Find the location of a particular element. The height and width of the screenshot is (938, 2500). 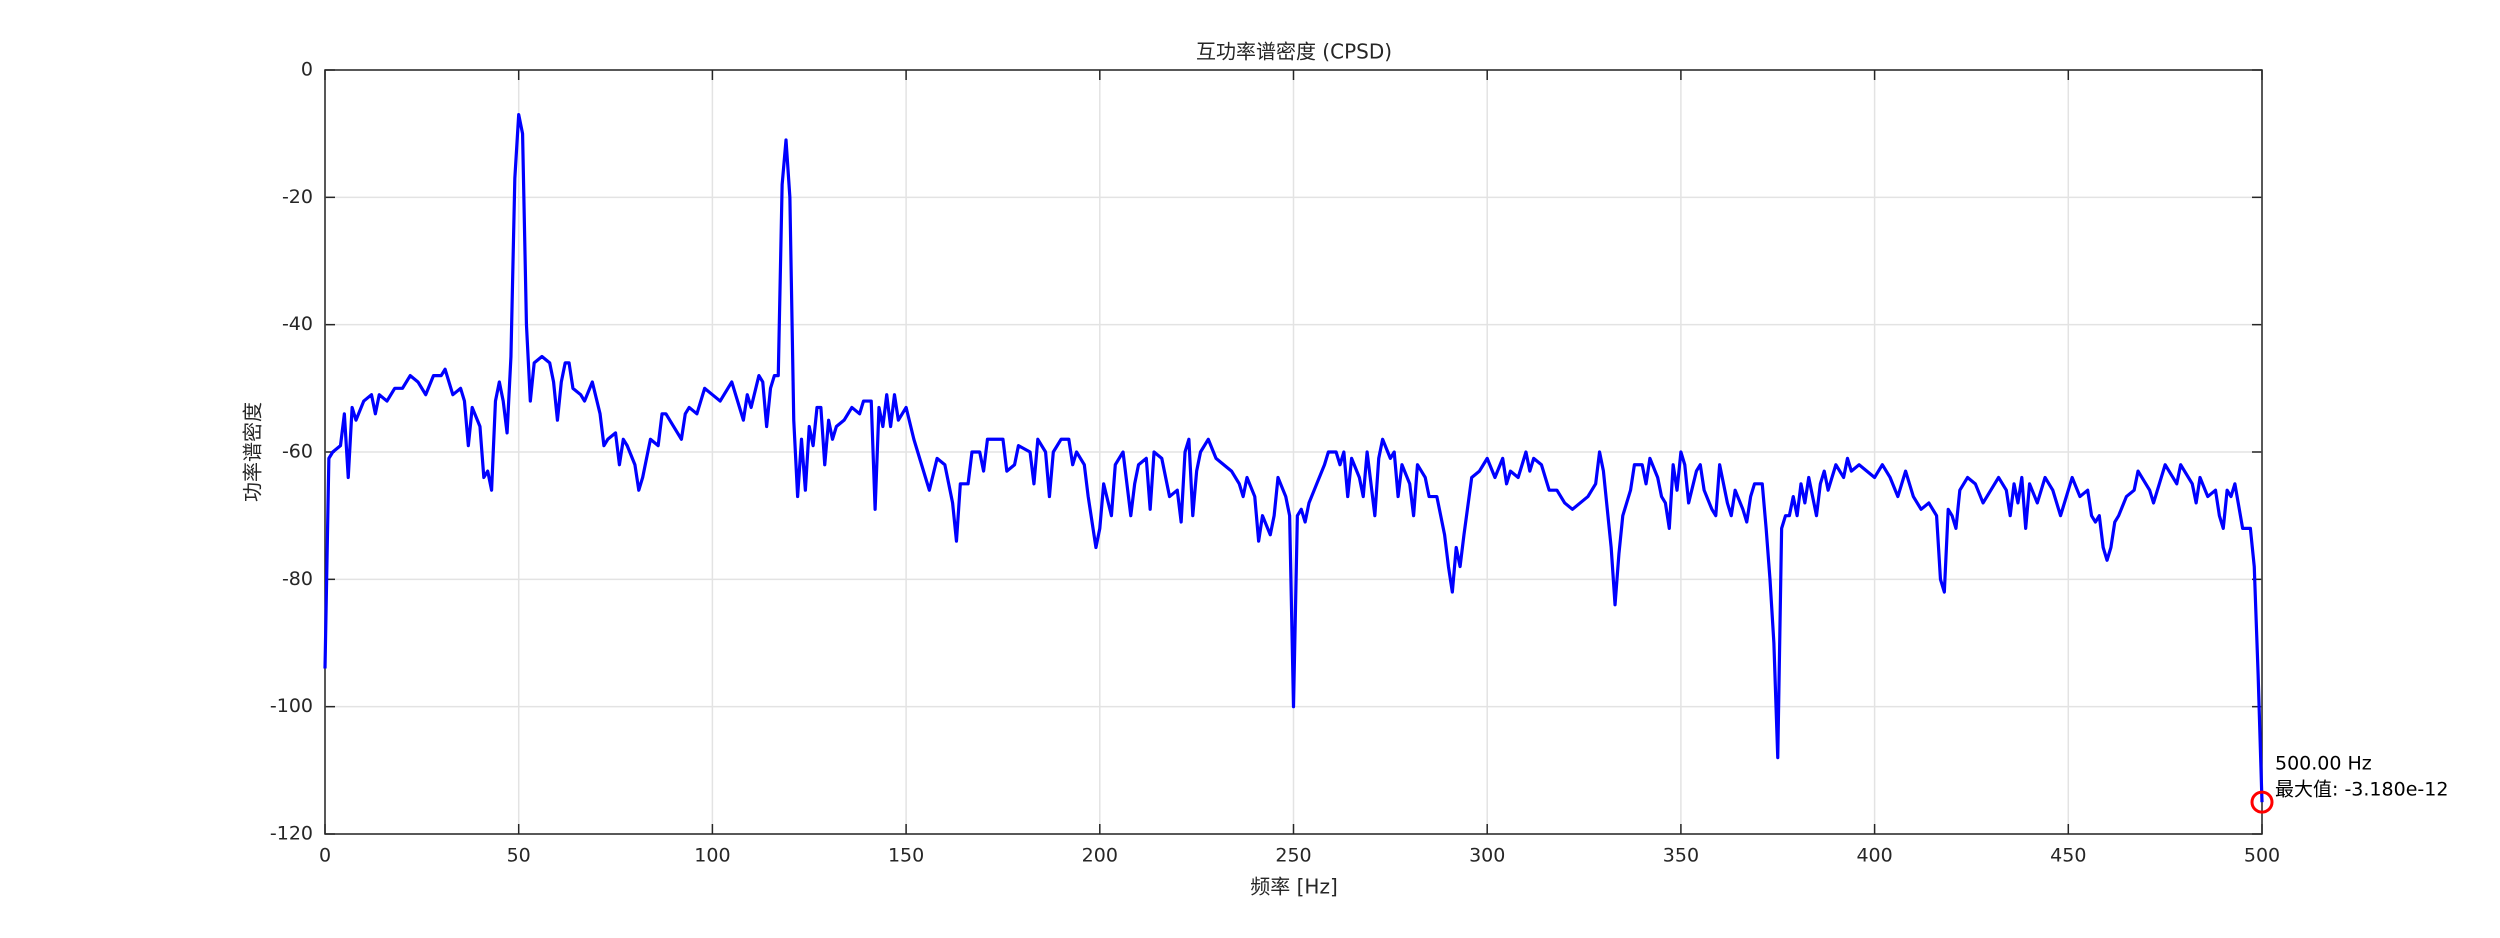

x-tick-label: 150 is located at coordinates (906, 856).